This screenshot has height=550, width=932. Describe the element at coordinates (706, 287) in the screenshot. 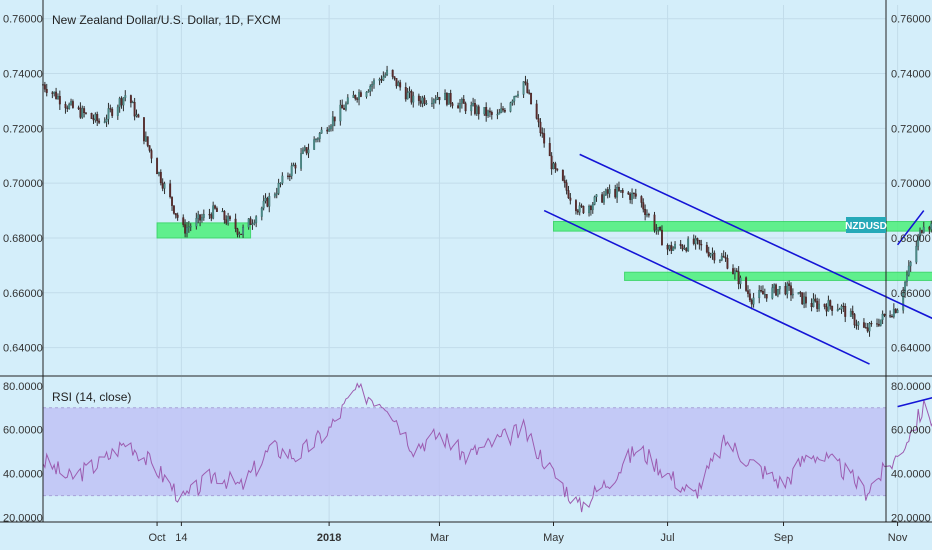

I see `trend-line` at that location.